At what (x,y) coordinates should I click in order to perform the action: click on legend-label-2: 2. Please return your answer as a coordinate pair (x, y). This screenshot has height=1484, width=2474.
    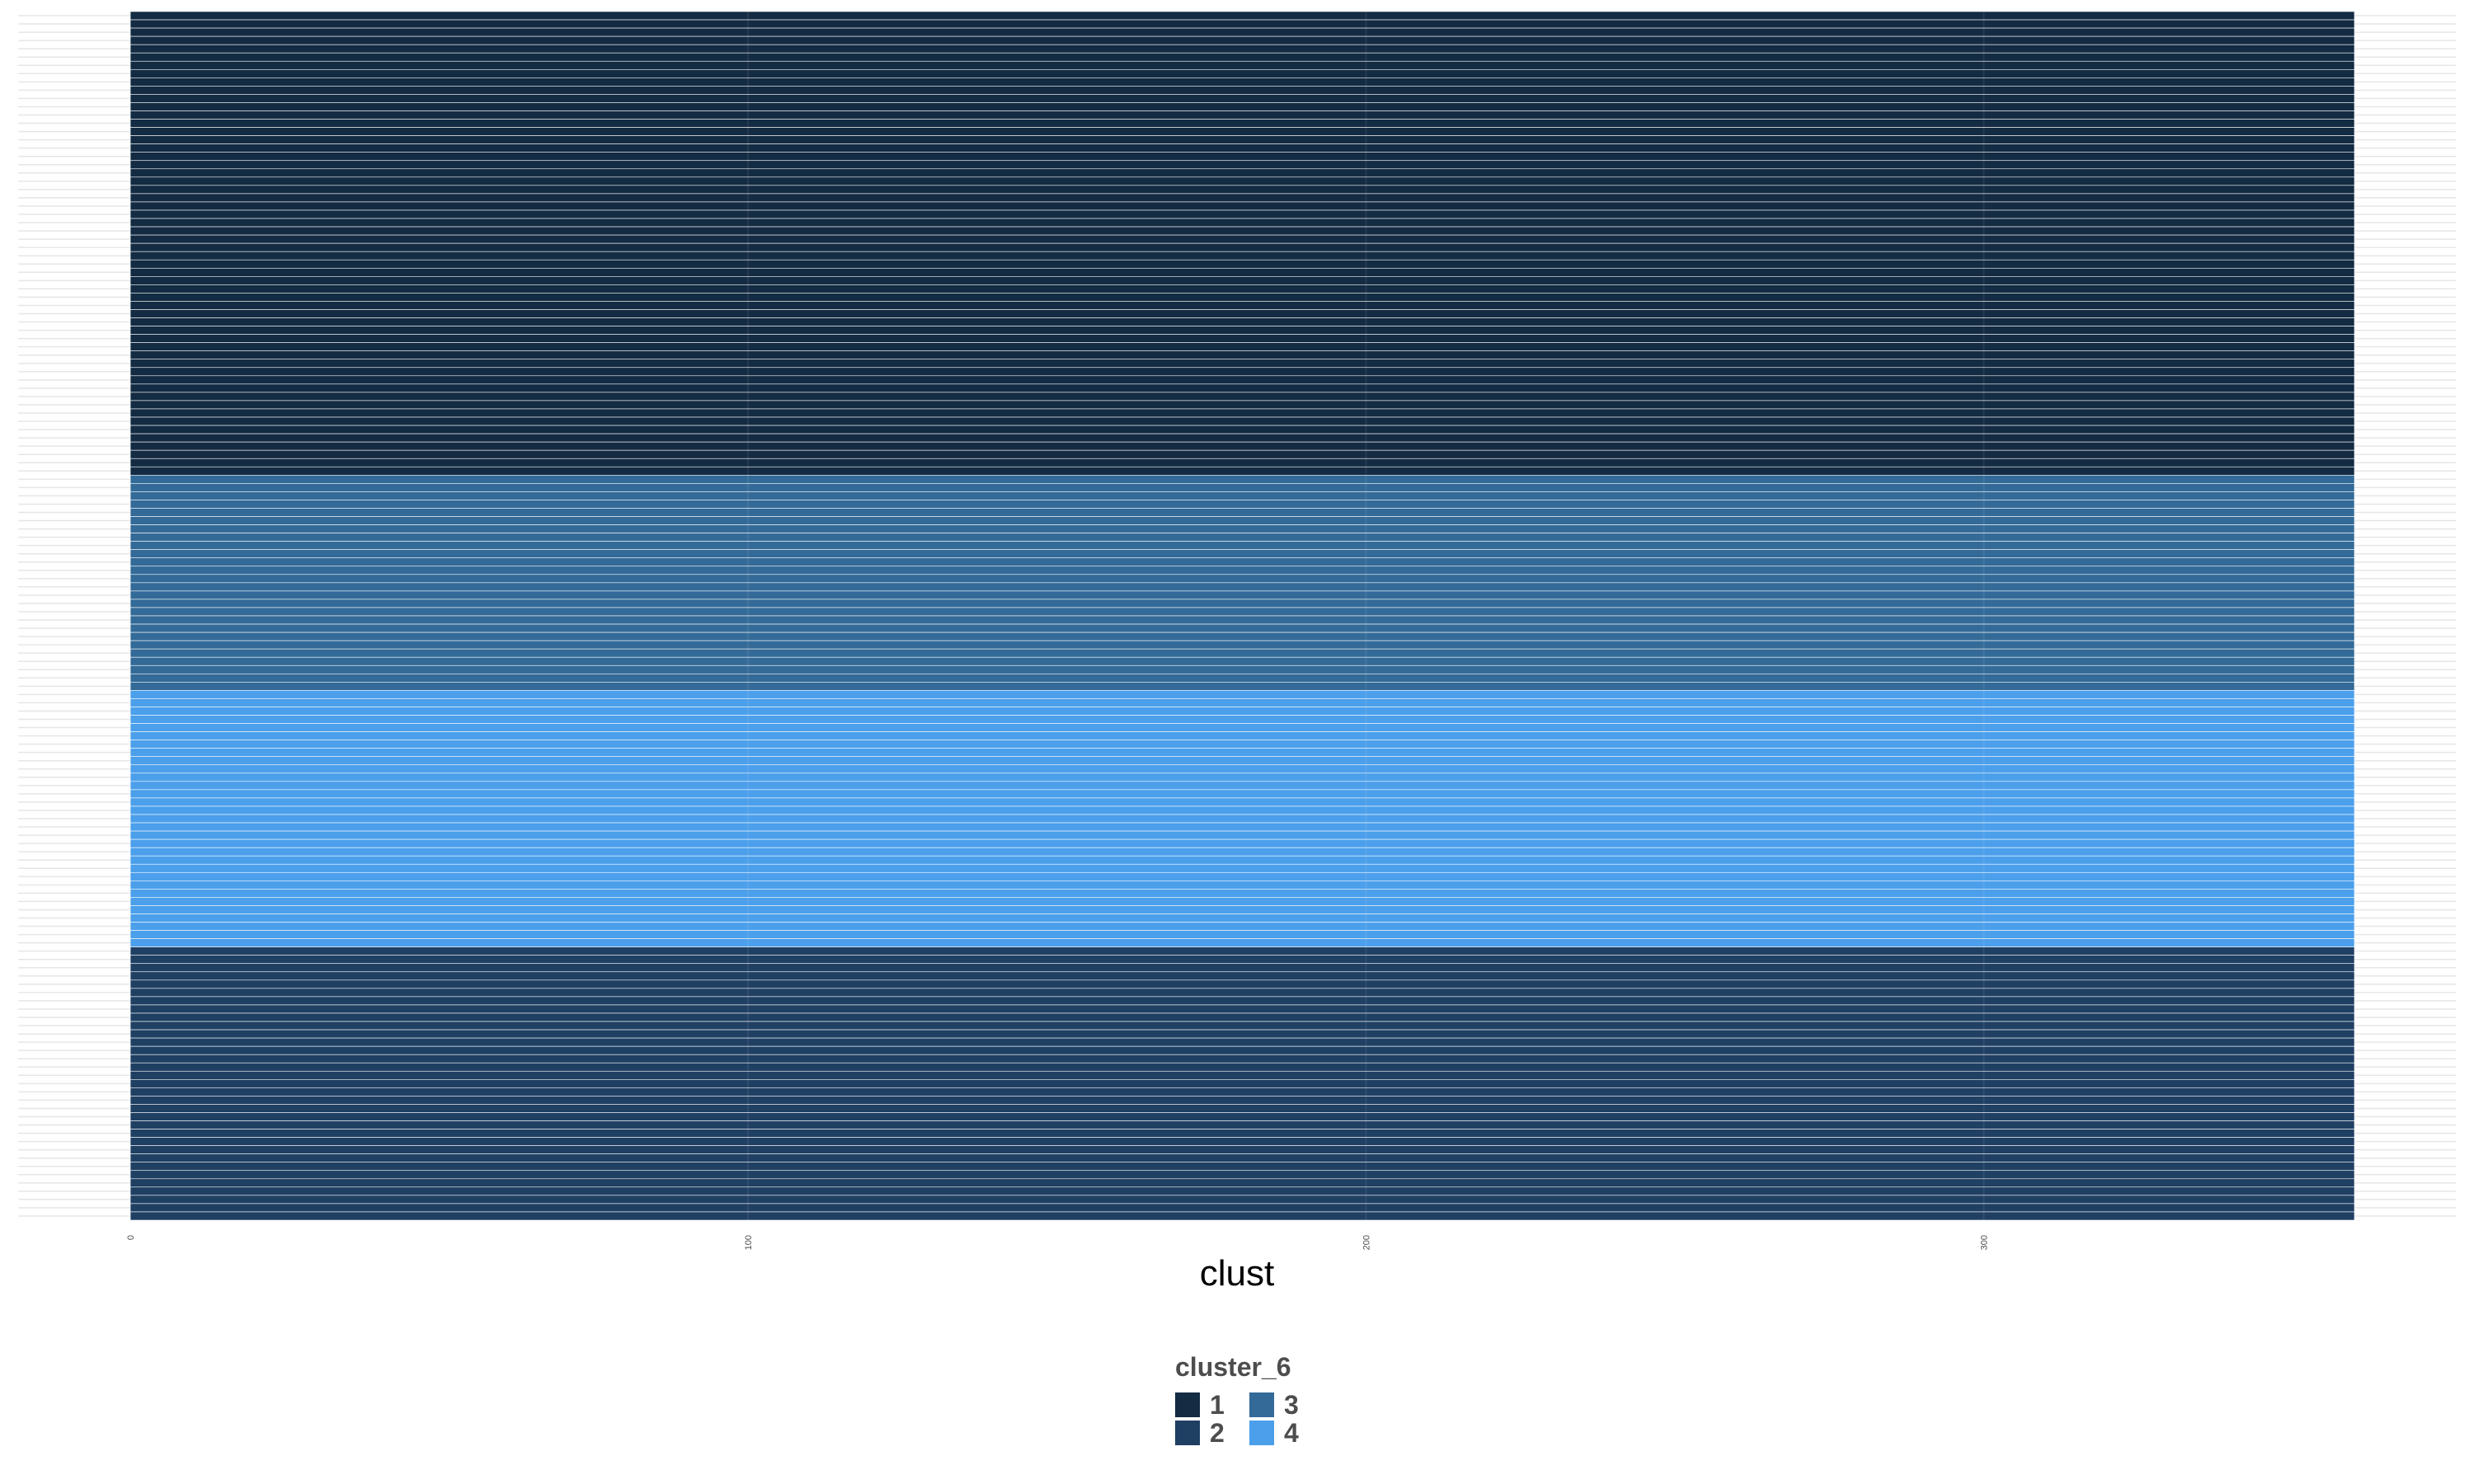
    Looking at the image, I should click on (1217, 1432).